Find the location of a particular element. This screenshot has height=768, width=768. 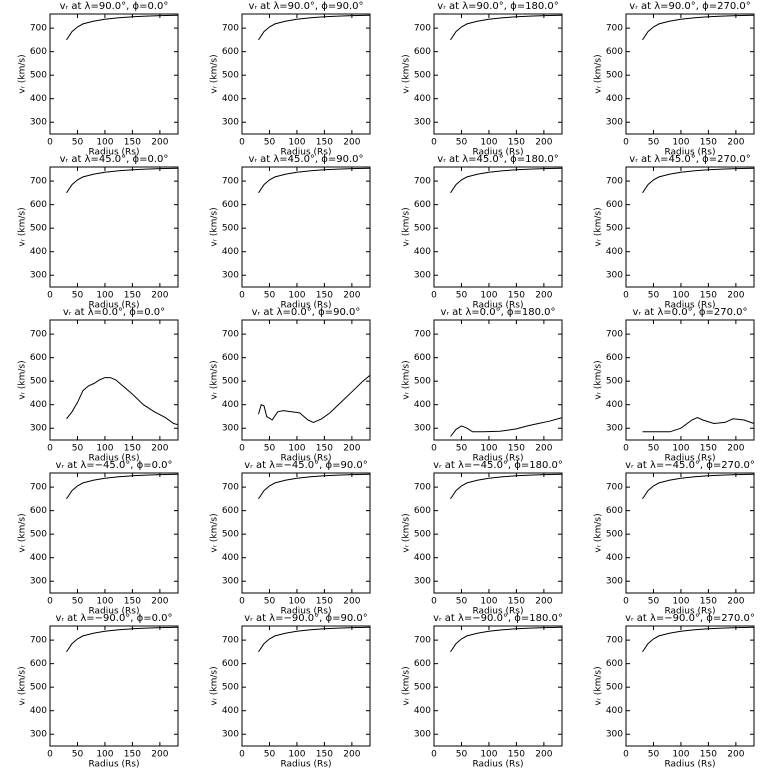

chart-title: vᵣ at λ=90.0°, ϕ=270.0° is located at coordinates (689, 6).